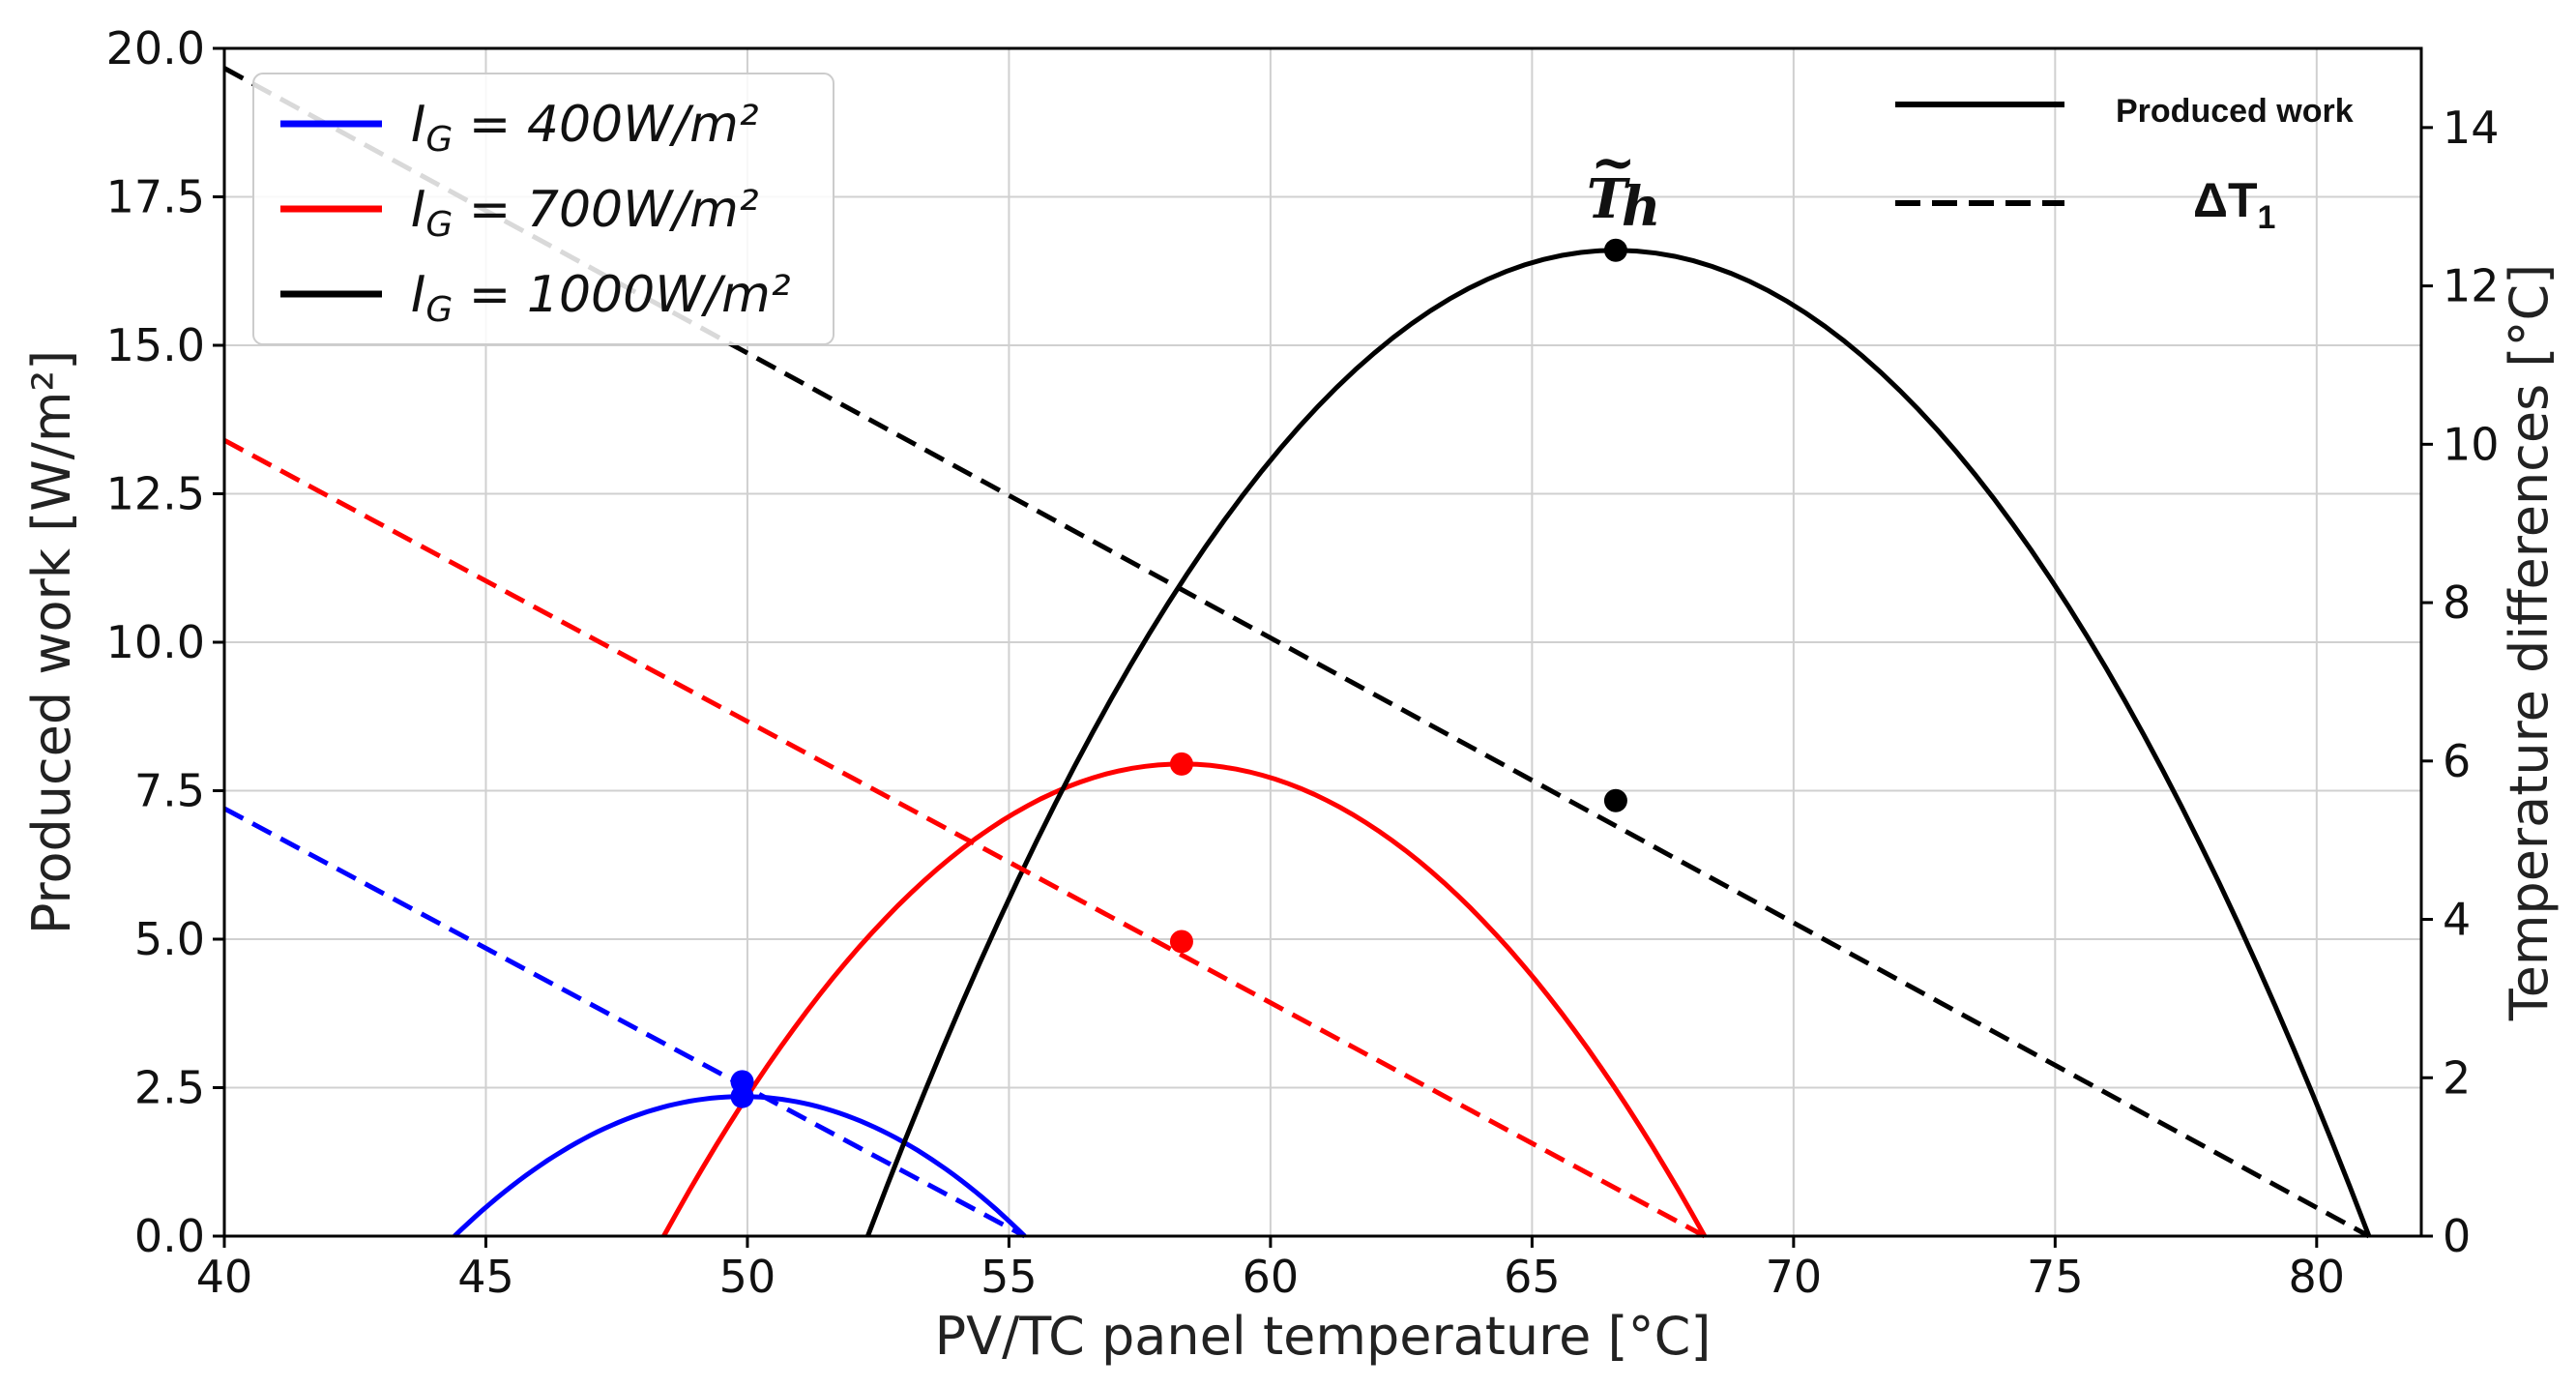 The height and width of the screenshot is (1387, 2576). What do you see at coordinates (1181, 764) in the screenshot?
I see `marker-m700w` at bounding box center [1181, 764].